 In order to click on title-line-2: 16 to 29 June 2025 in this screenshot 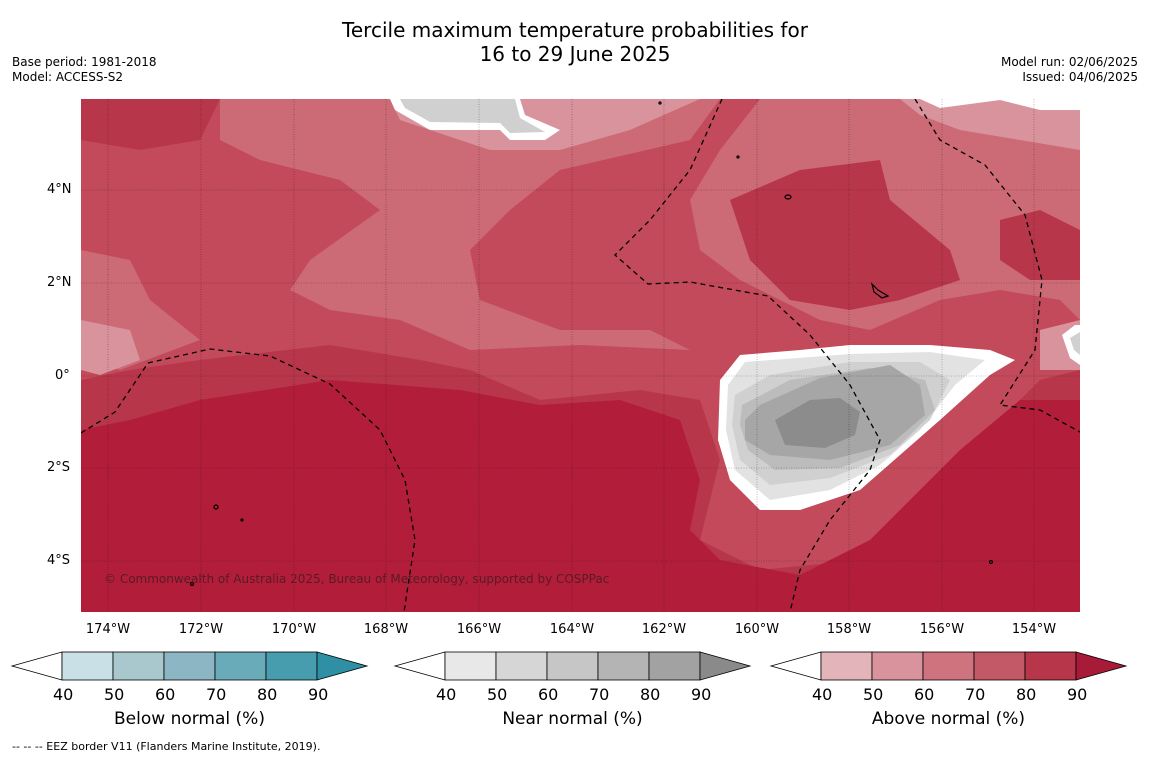, I will do `click(575, 54)`.